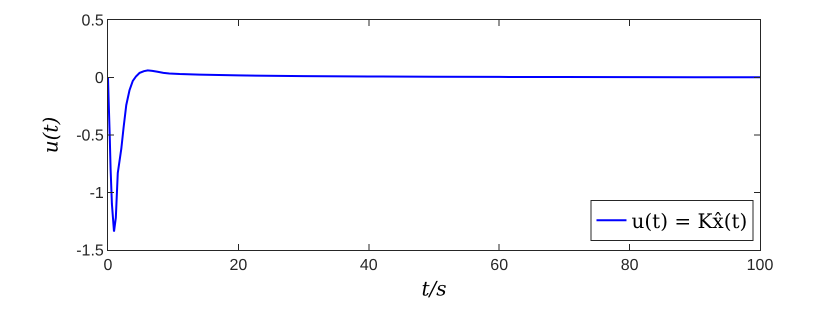 This screenshot has height=315, width=840. Describe the element at coordinates (50, 135) in the screenshot. I see `y-axis-title: u(t)` at that location.